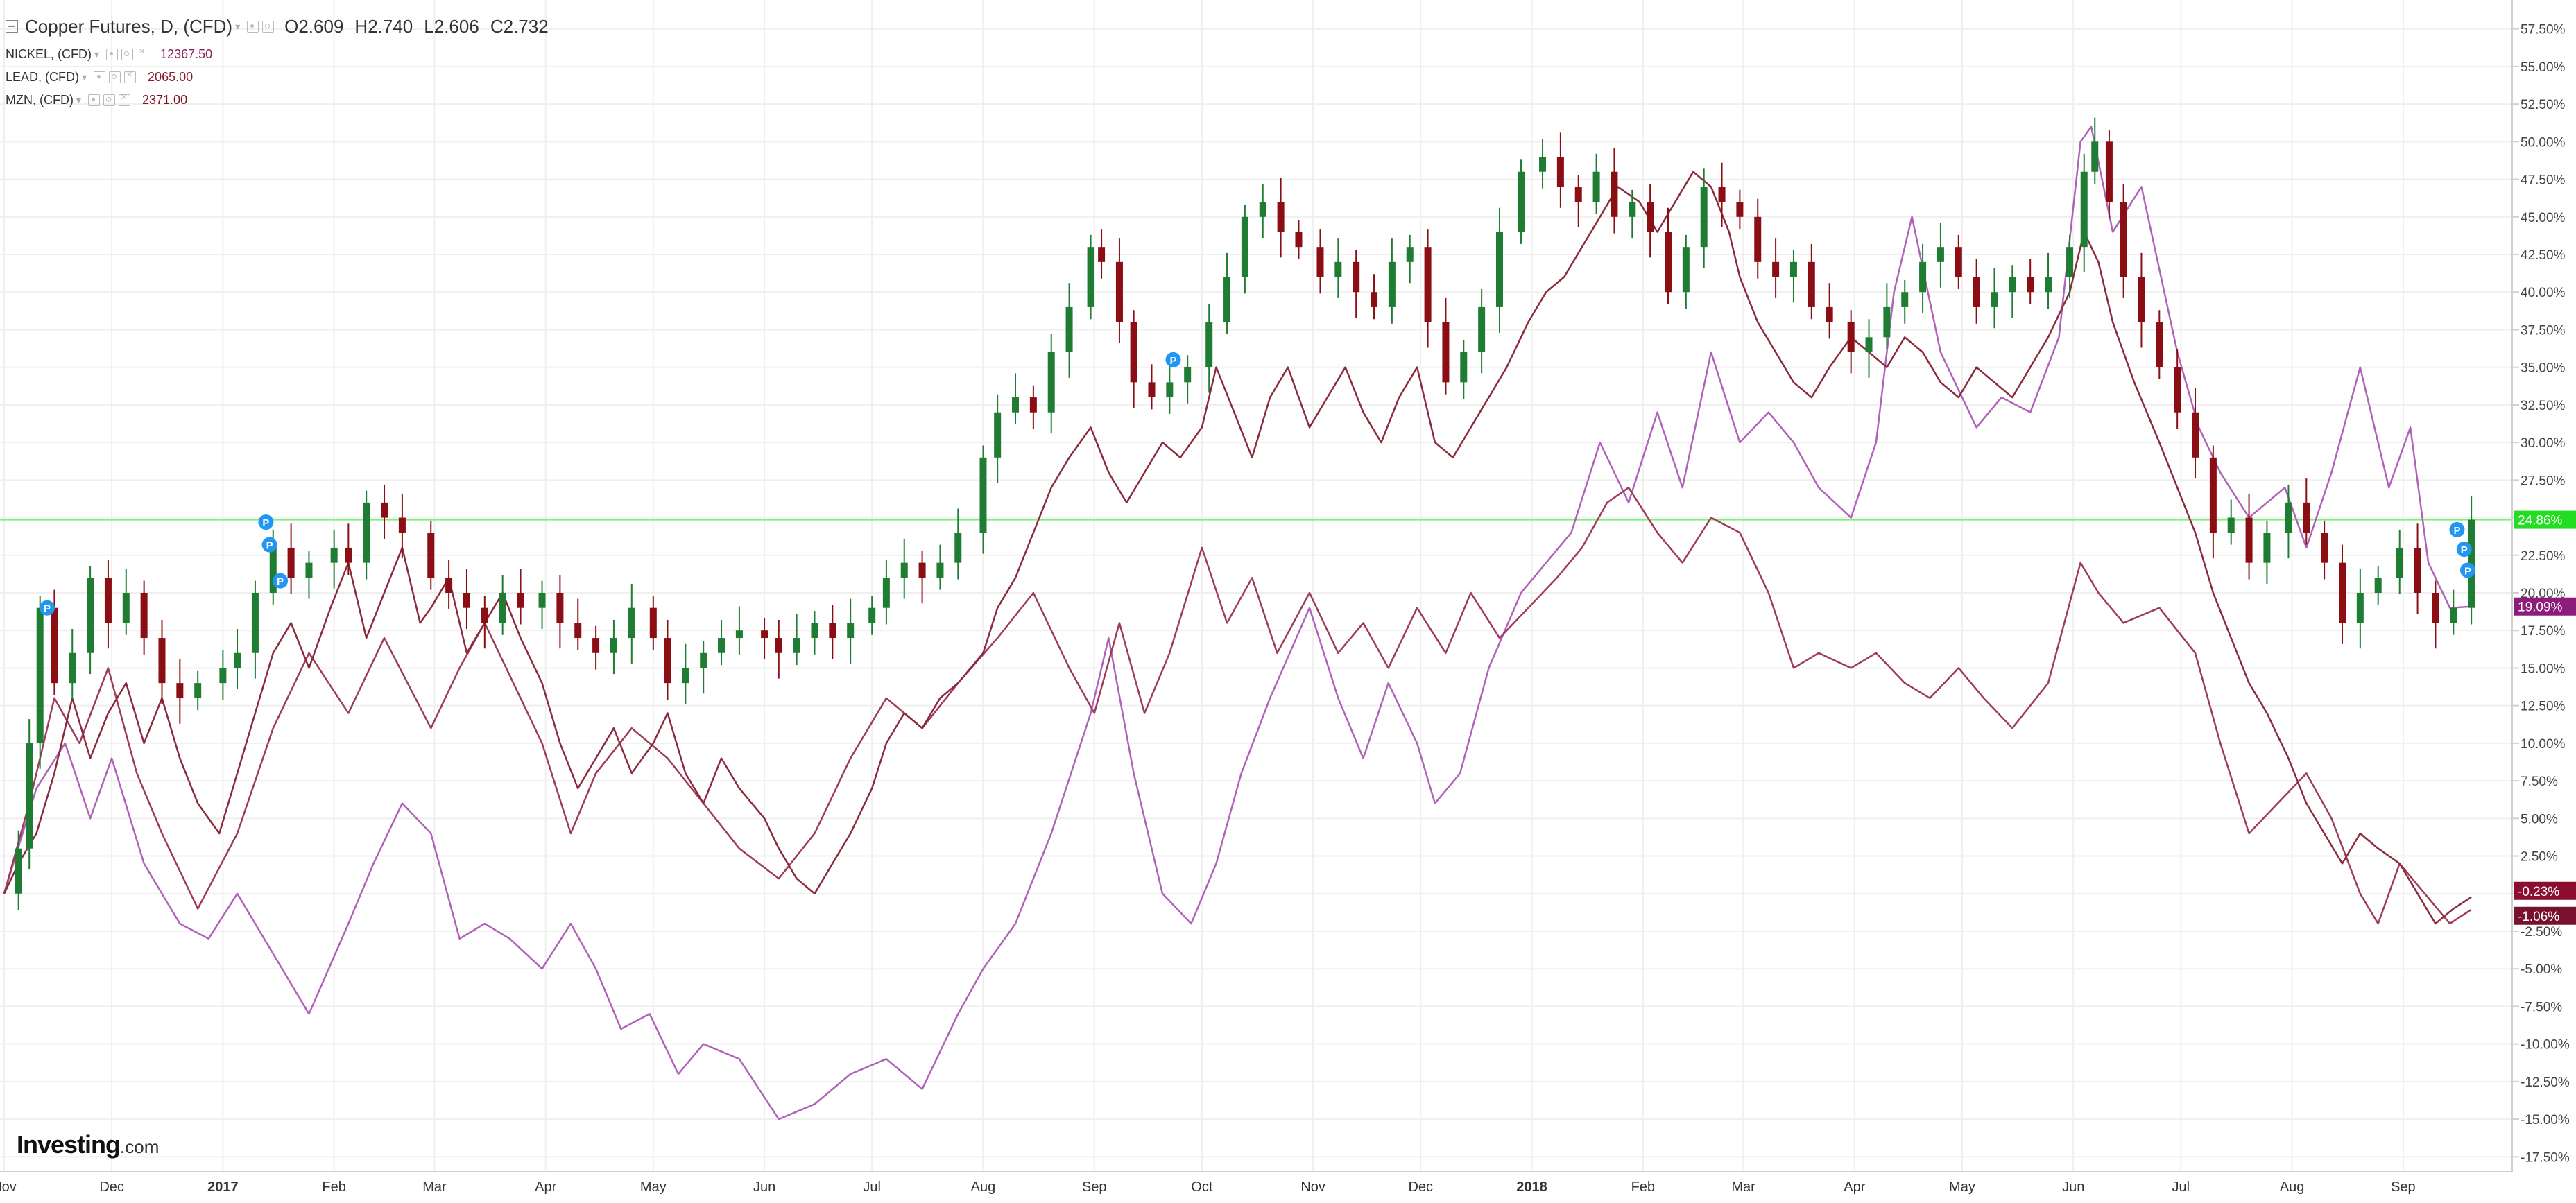 Image resolution: width=2576 pixels, height=1203 pixels. What do you see at coordinates (8, 1187) in the screenshot?
I see `x-tick-label: Nov` at bounding box center [8, 1187].